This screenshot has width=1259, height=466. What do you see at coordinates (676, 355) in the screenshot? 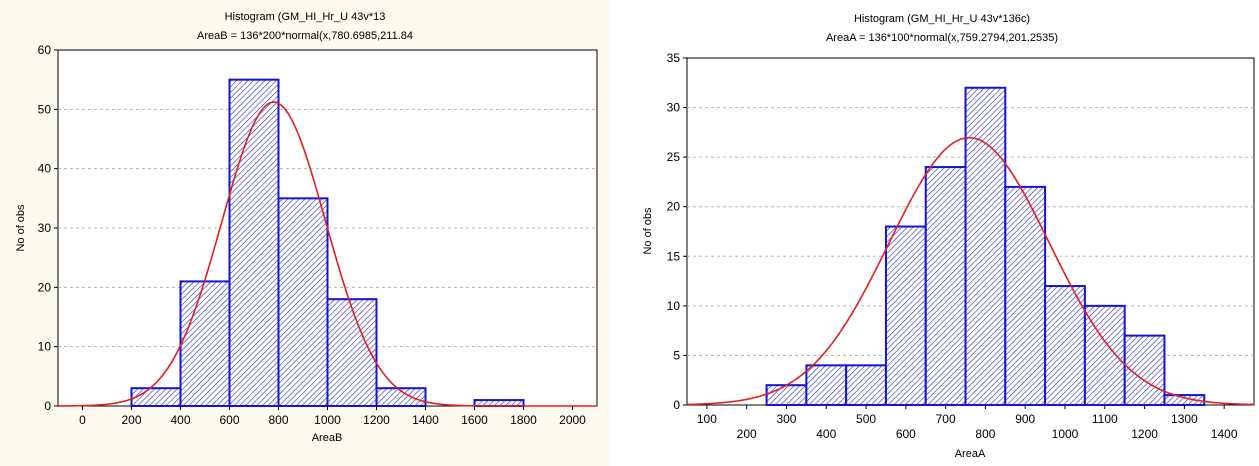
I see `y-tick-label: 5` at bounding box center [676, 355].